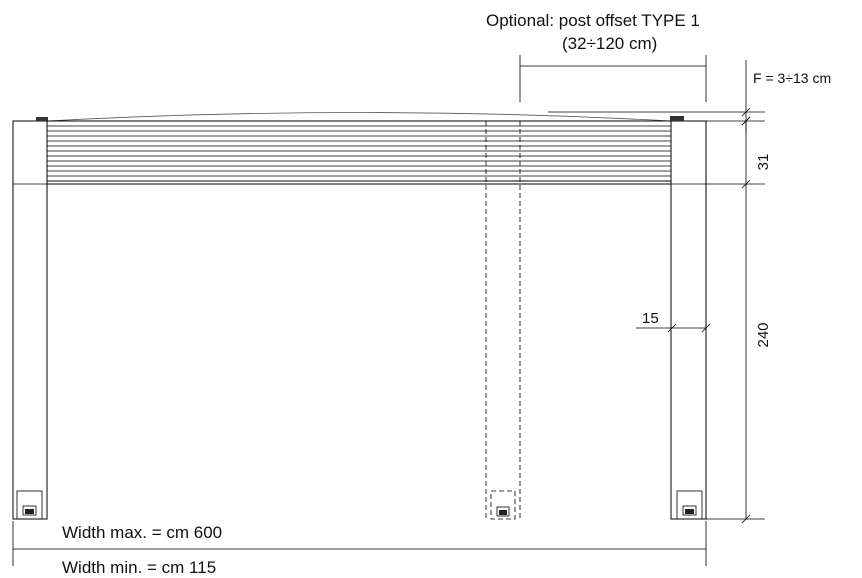 The width and height of the screenshot is (862, 578). I want to click on left-post-base, so click(29, 505).